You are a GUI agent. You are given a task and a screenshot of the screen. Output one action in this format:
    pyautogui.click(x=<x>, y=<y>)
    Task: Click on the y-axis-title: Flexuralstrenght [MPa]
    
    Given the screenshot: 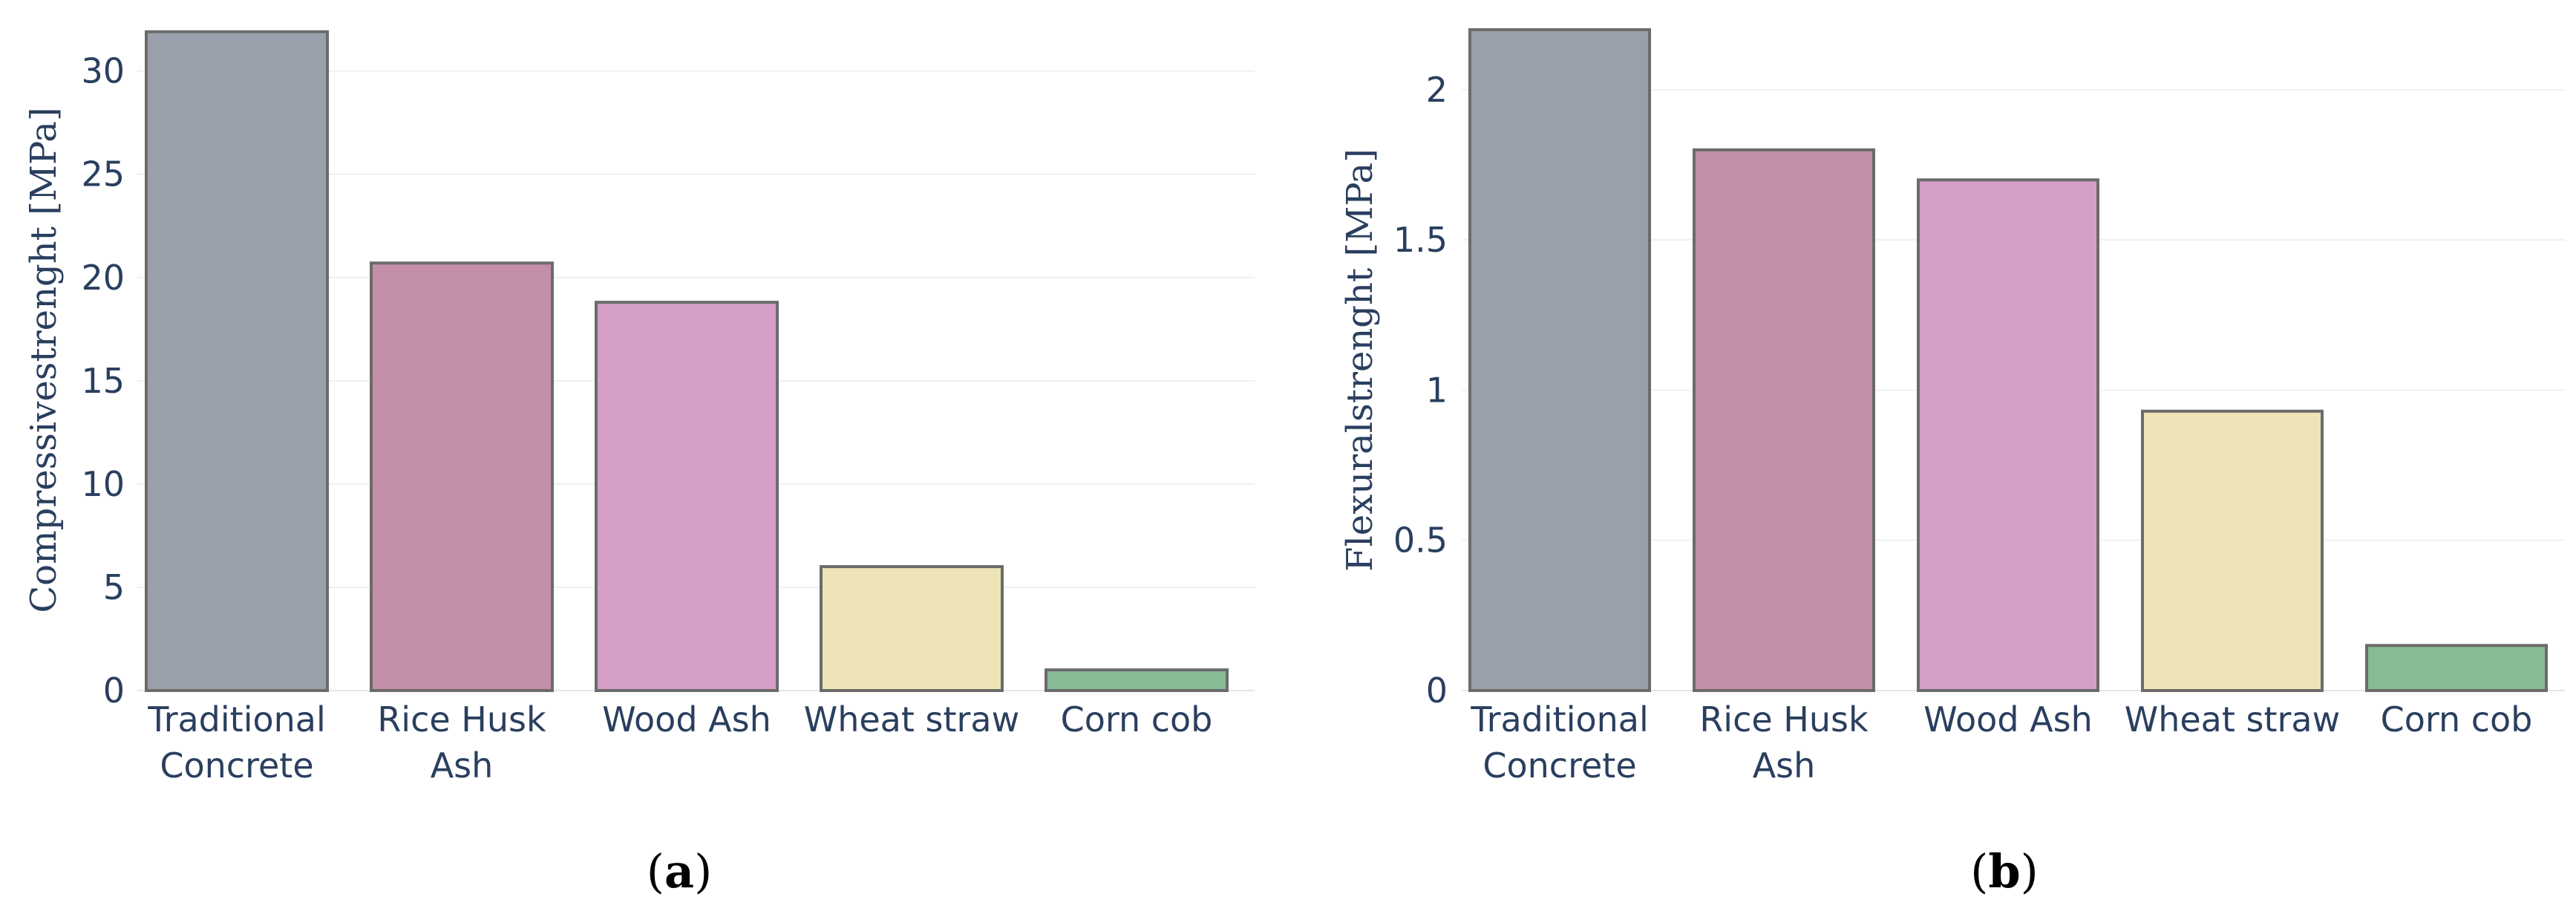 What is the action you would take?
    pyautogui.click(x=1360, y=360)
    